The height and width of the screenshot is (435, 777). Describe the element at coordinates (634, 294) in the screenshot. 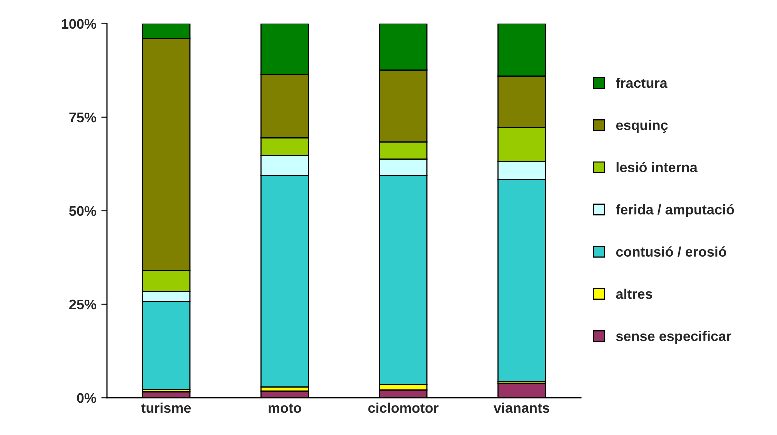

I see `legend-label: altres` at that location.